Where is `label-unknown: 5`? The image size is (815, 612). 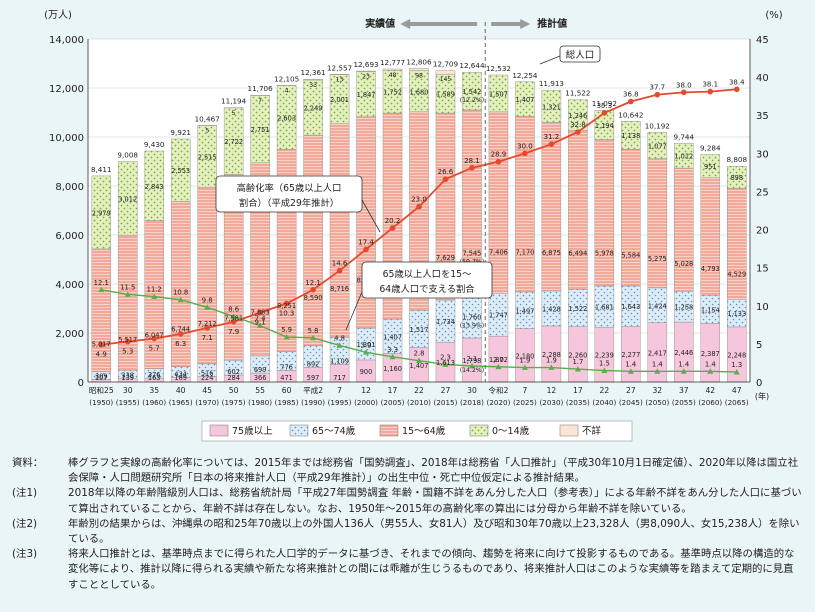
label-unknown: 5 is located at coordinates (234, 113).